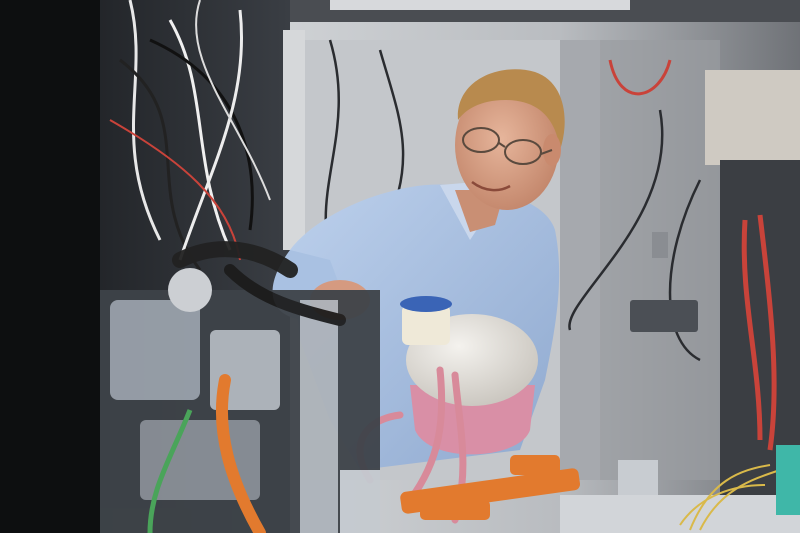 The height and width of the screenshot is (533, 800). What do you see at coordinates (730, 497) in the screenshot?
I see `yellow-wires` at bounding box center [730, 497].